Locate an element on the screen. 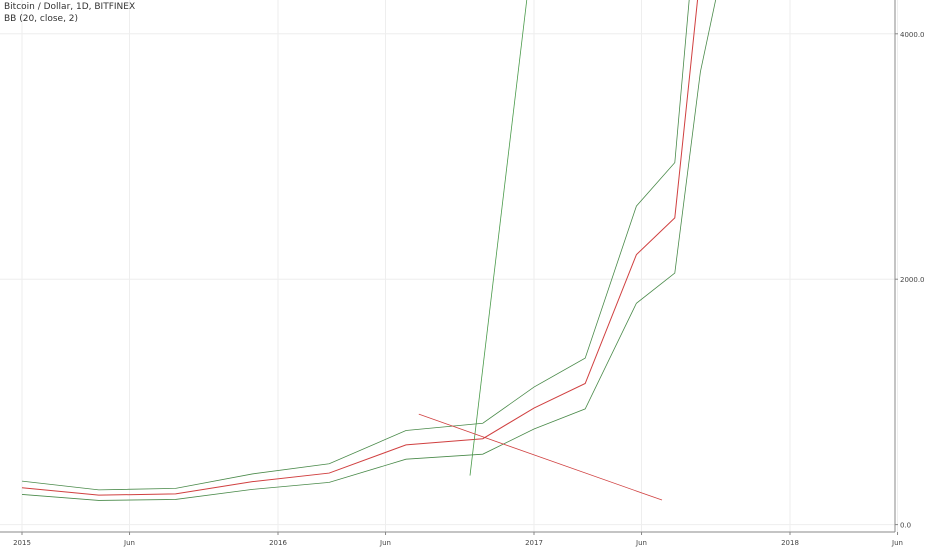 Image resolution: width=932 pixels, height=550 pixels. x-tick-label: 2016 is located at coordinates (278, 543).